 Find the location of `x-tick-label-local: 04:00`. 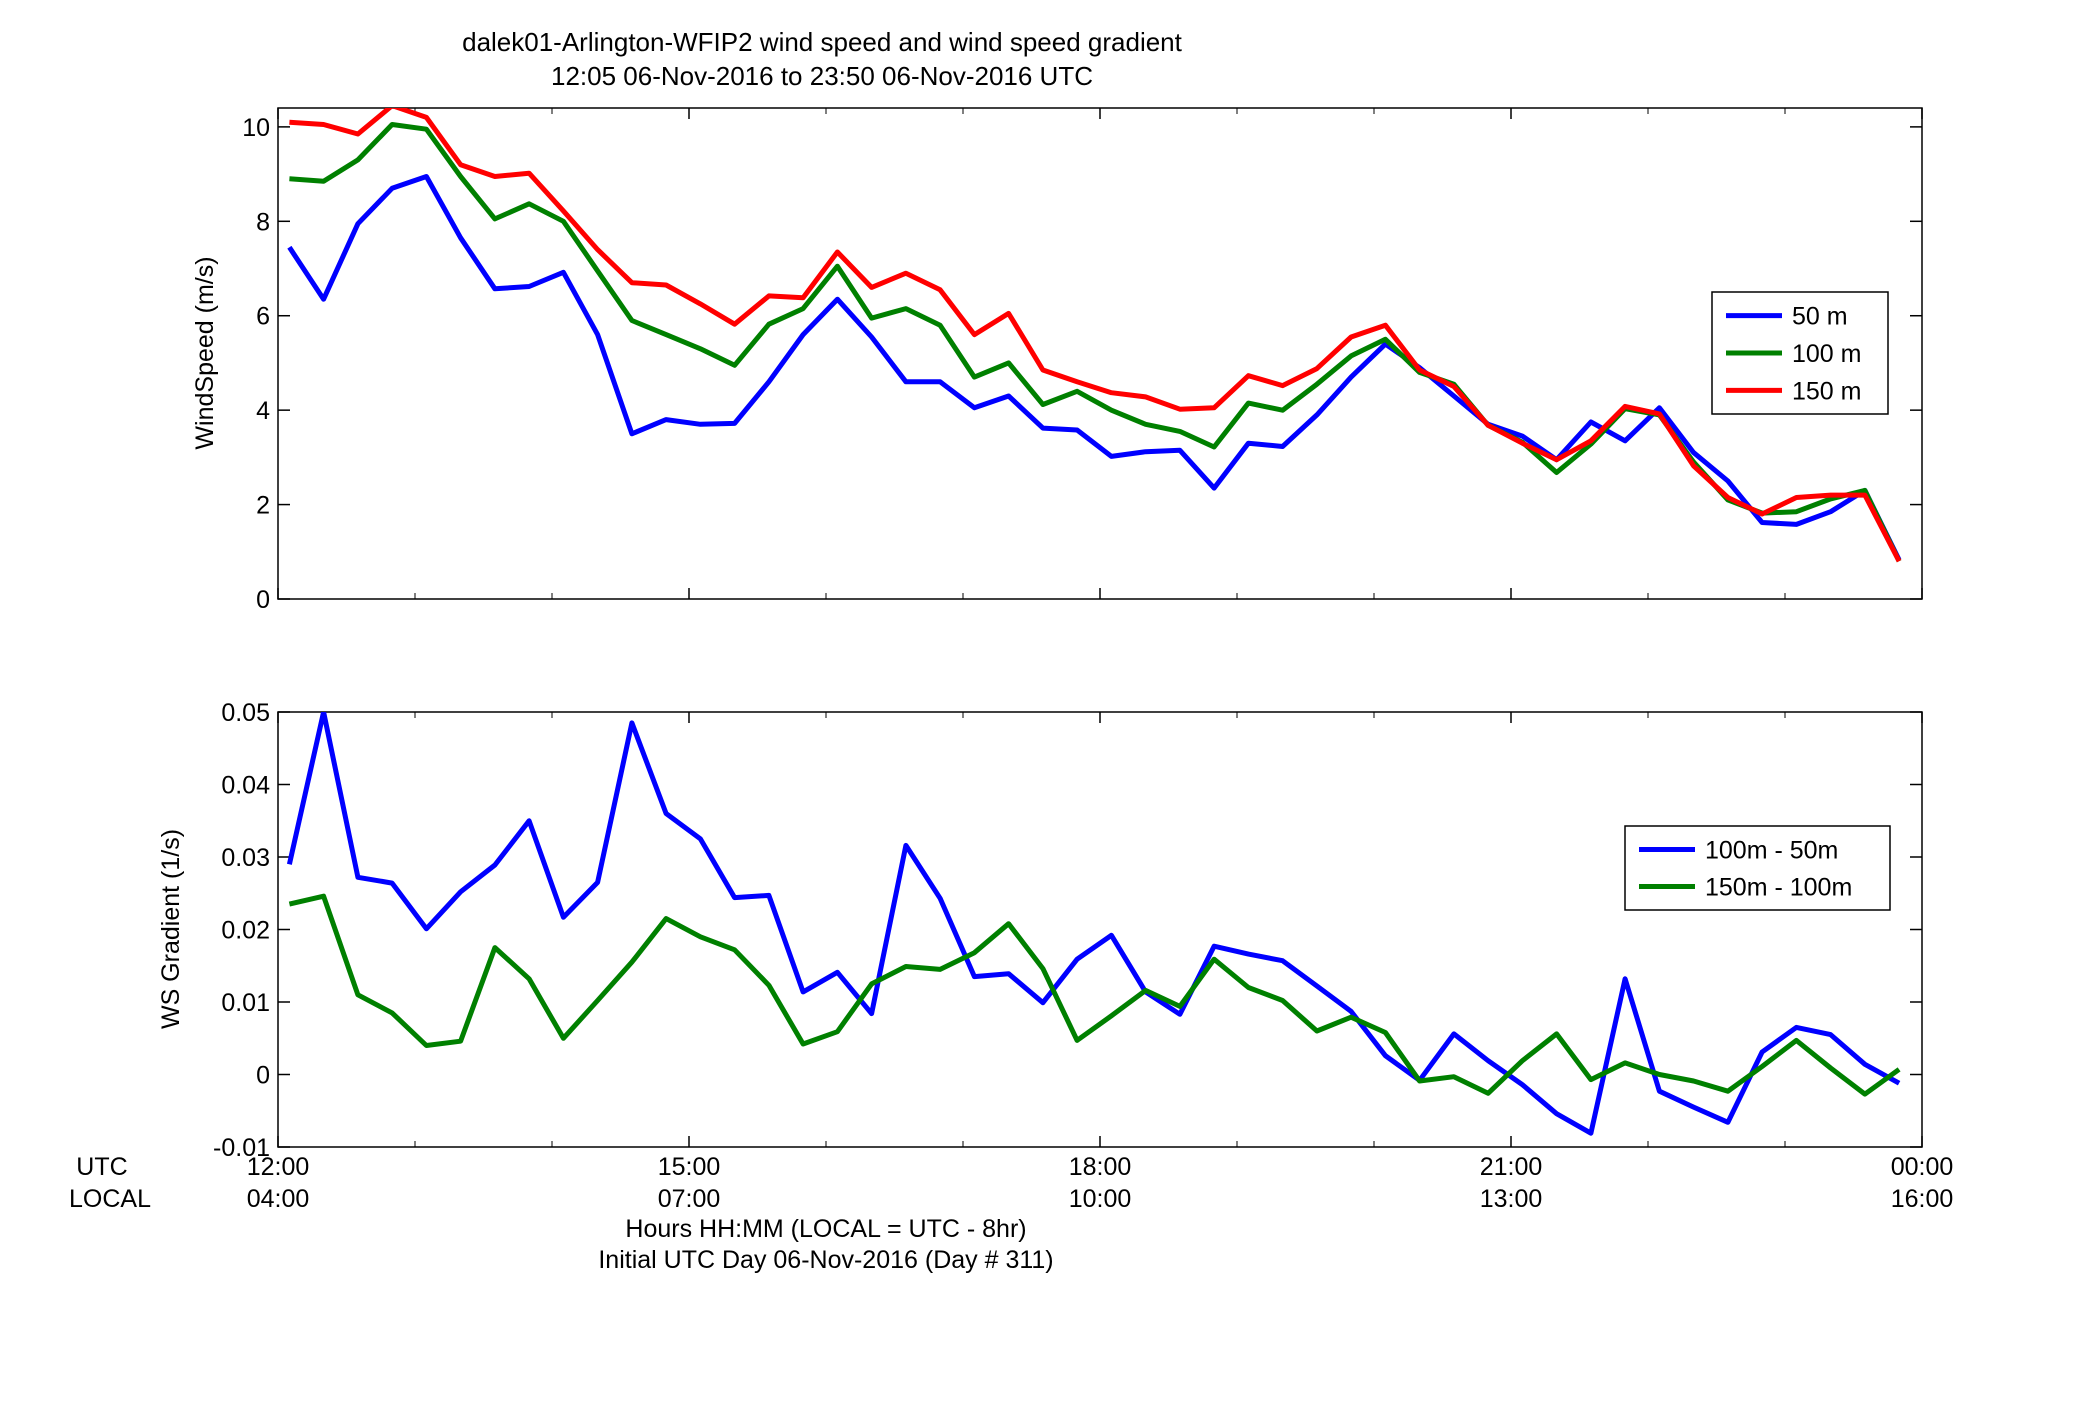

x-tick-label-local: 04:00 is located at coordinates (278, 1199).